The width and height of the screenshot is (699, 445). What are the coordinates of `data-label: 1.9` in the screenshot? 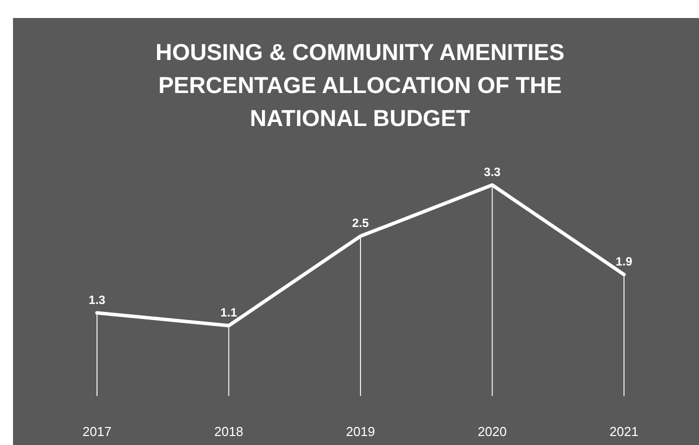 It's located at (624, 261).